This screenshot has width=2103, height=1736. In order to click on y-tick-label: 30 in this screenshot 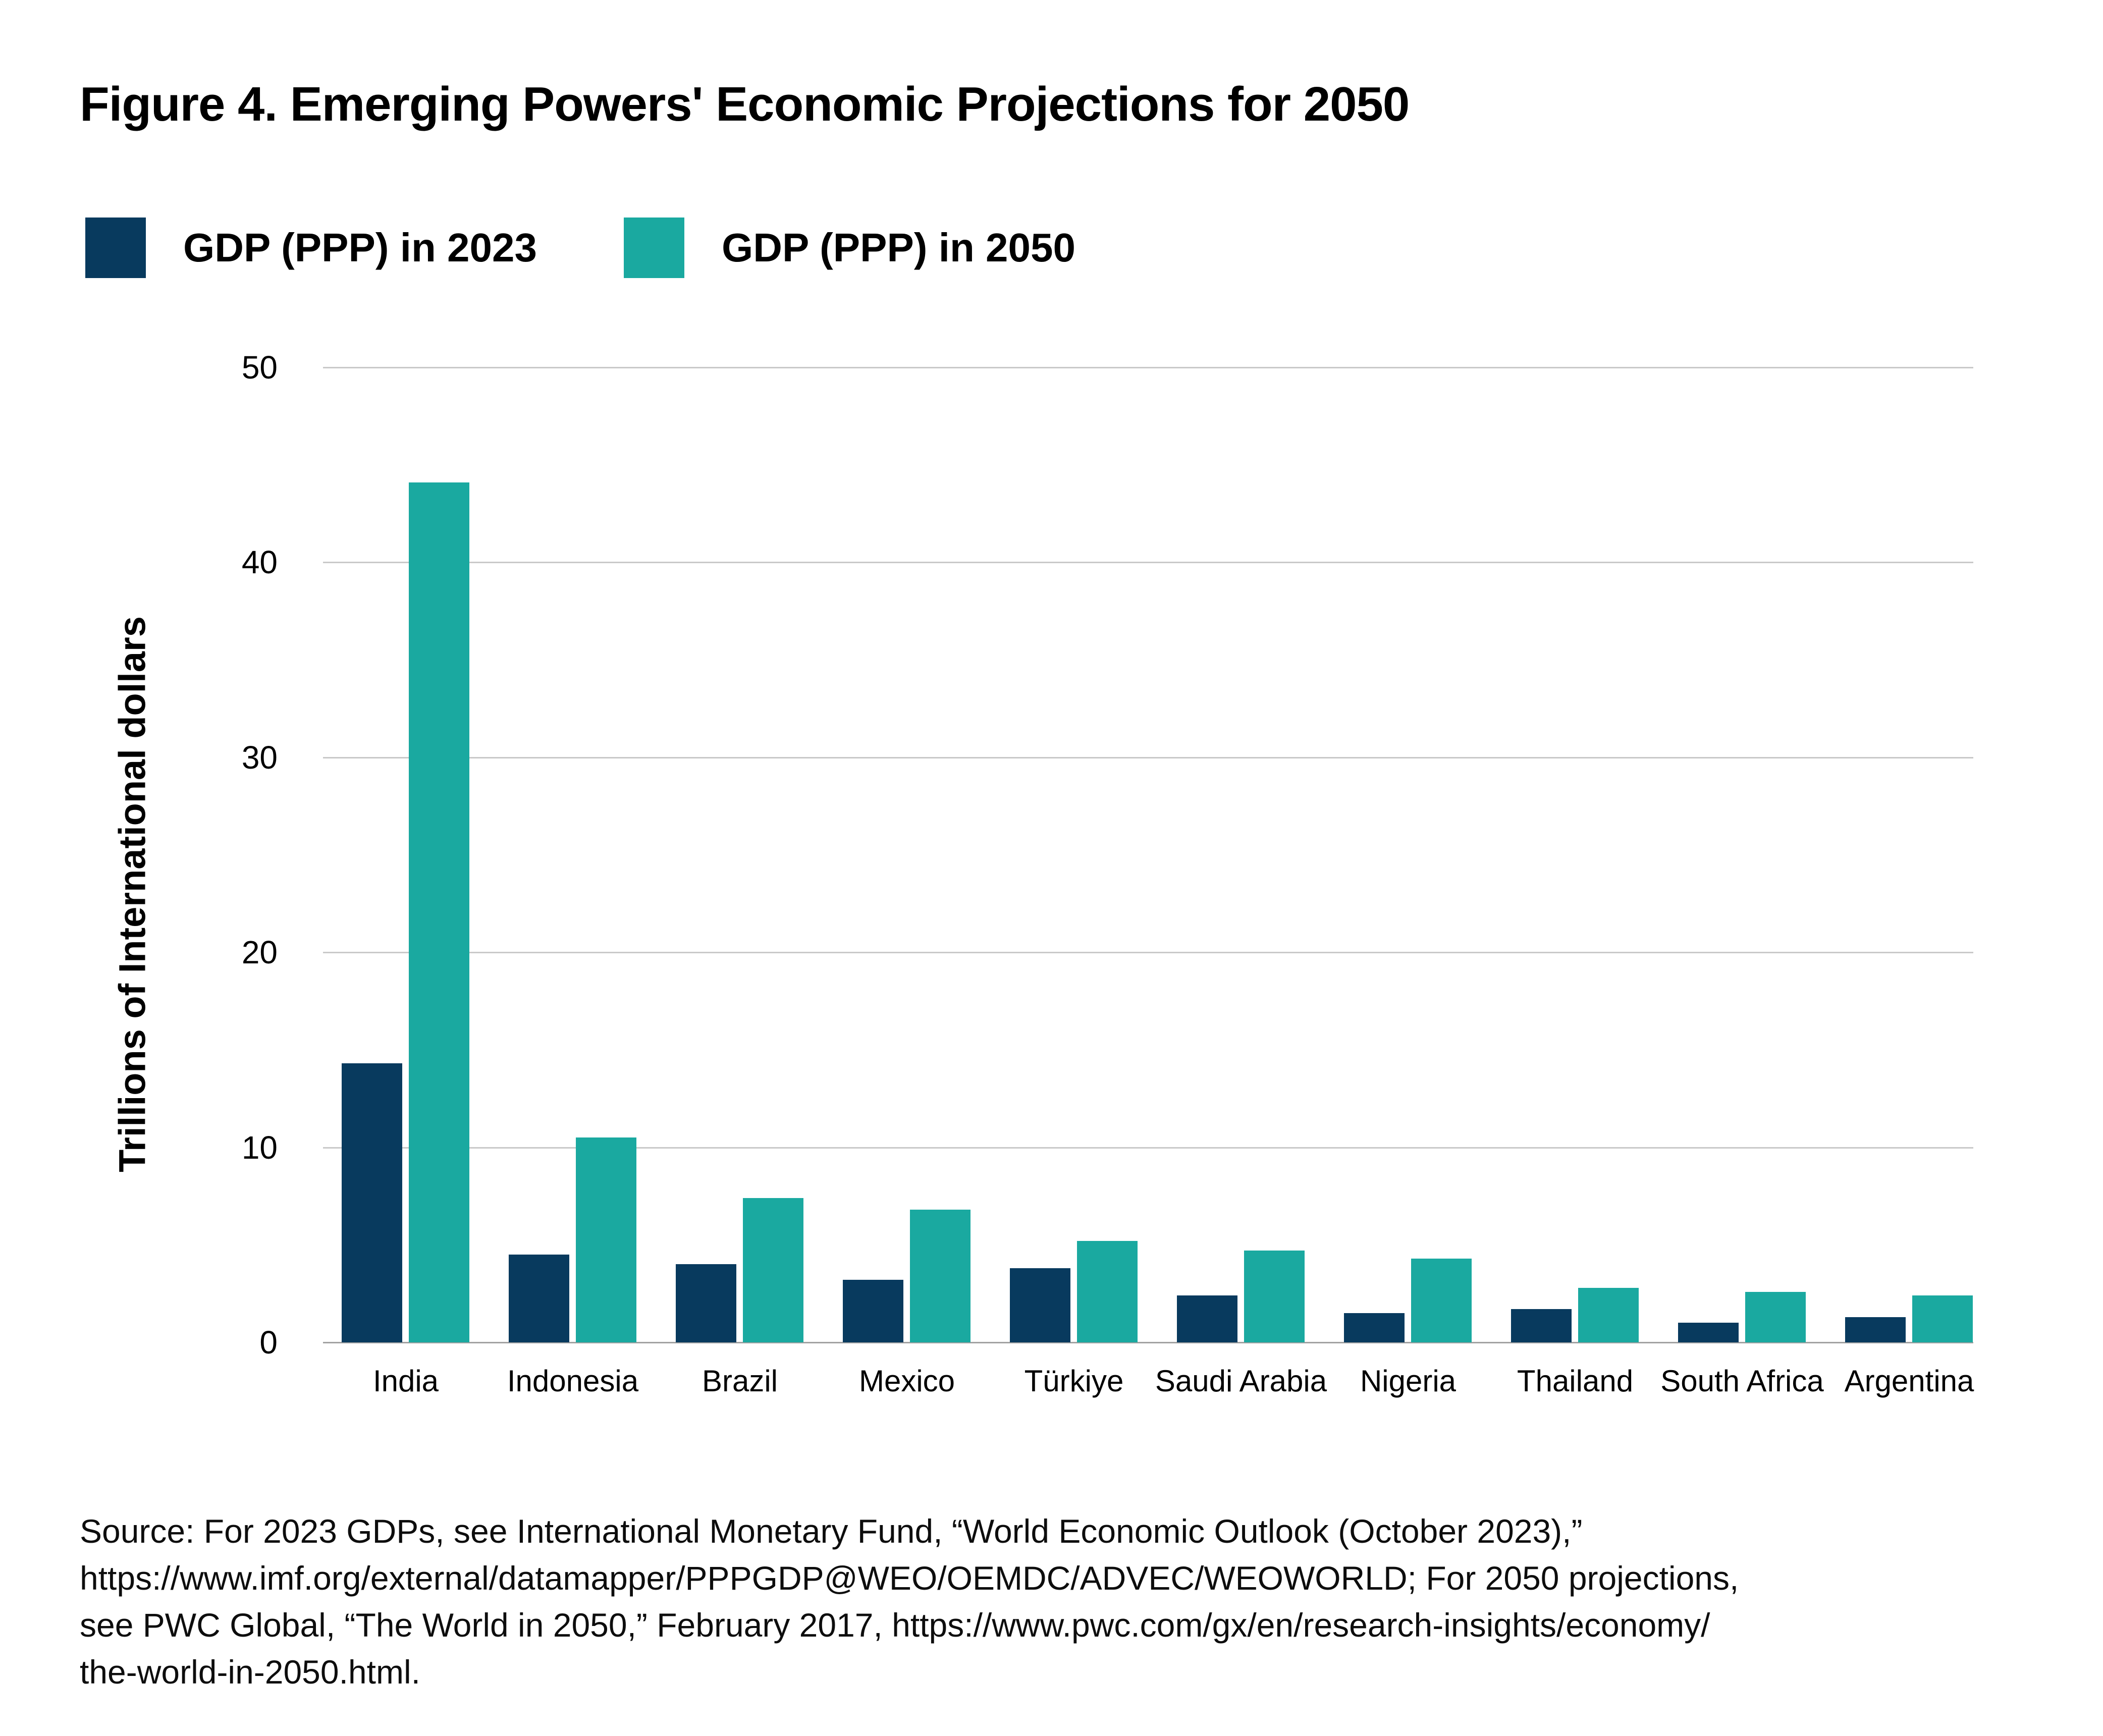, I will do `click(259, 757)`.